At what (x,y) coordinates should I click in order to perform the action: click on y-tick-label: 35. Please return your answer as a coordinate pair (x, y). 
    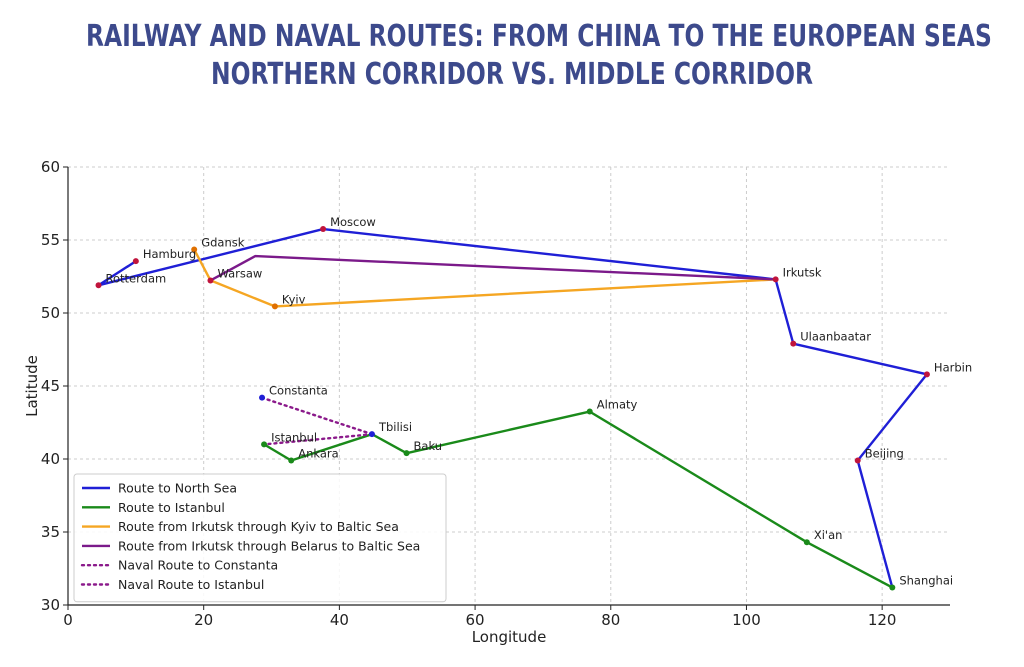
    Looking at the image, I should click on (50, 532).